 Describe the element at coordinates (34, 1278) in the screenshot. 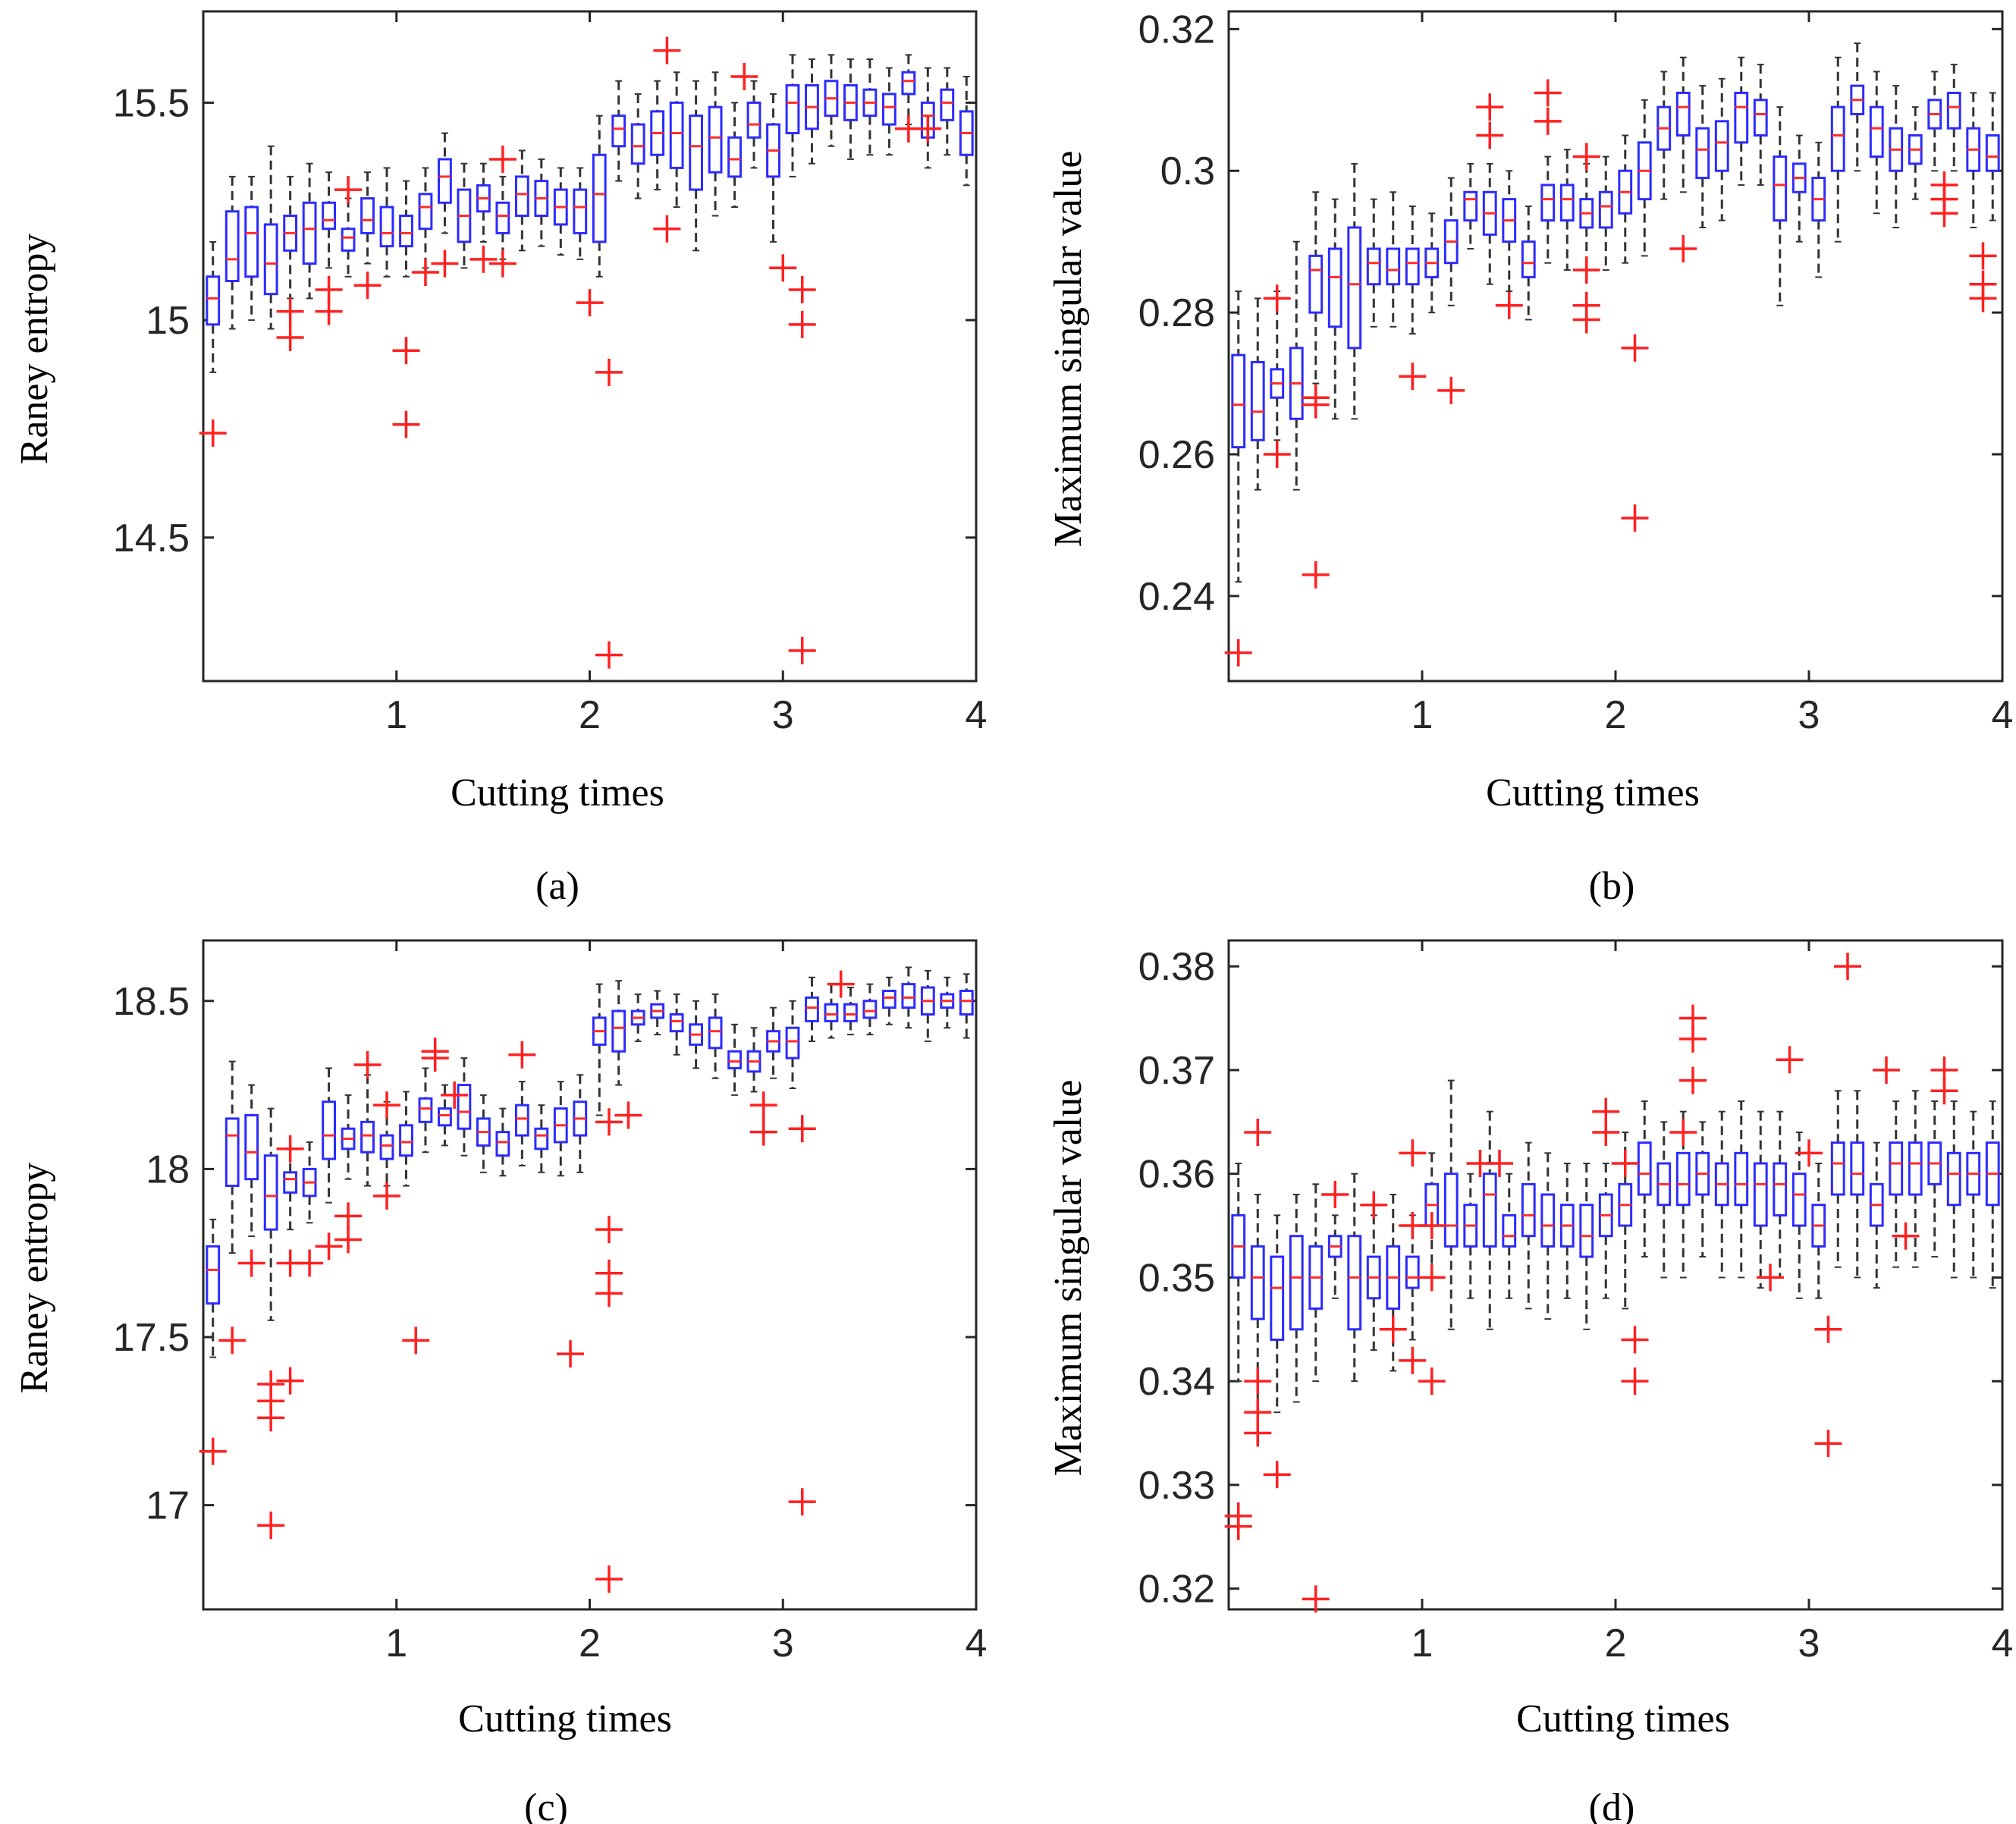

I see `panel-c-ylabel: Raney entropy` at that location.